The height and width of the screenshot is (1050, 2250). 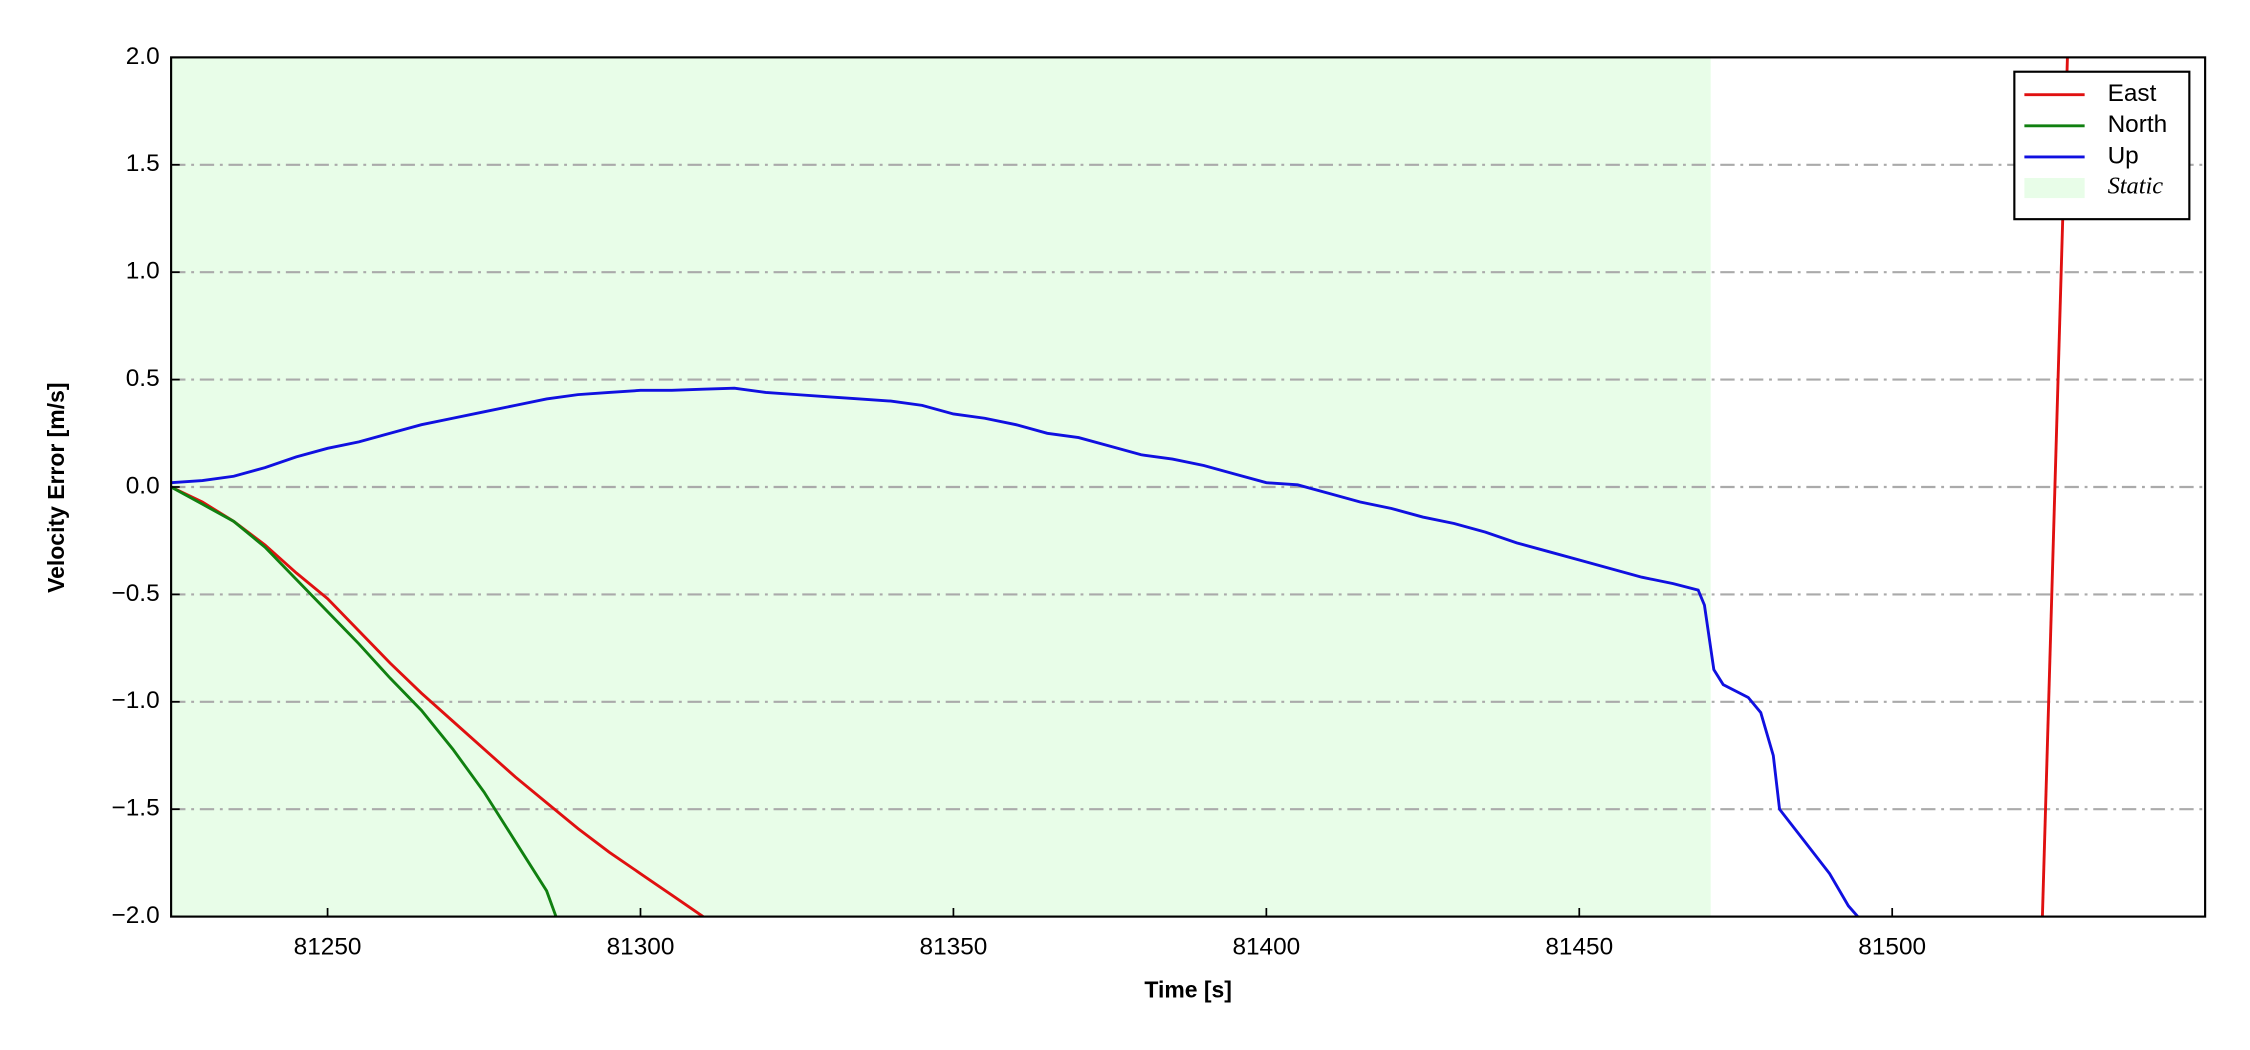 What do you see at coordinates (2138, 124) in the screenshot?
I see `legend-label: North` at bounding box center [2138, 124].